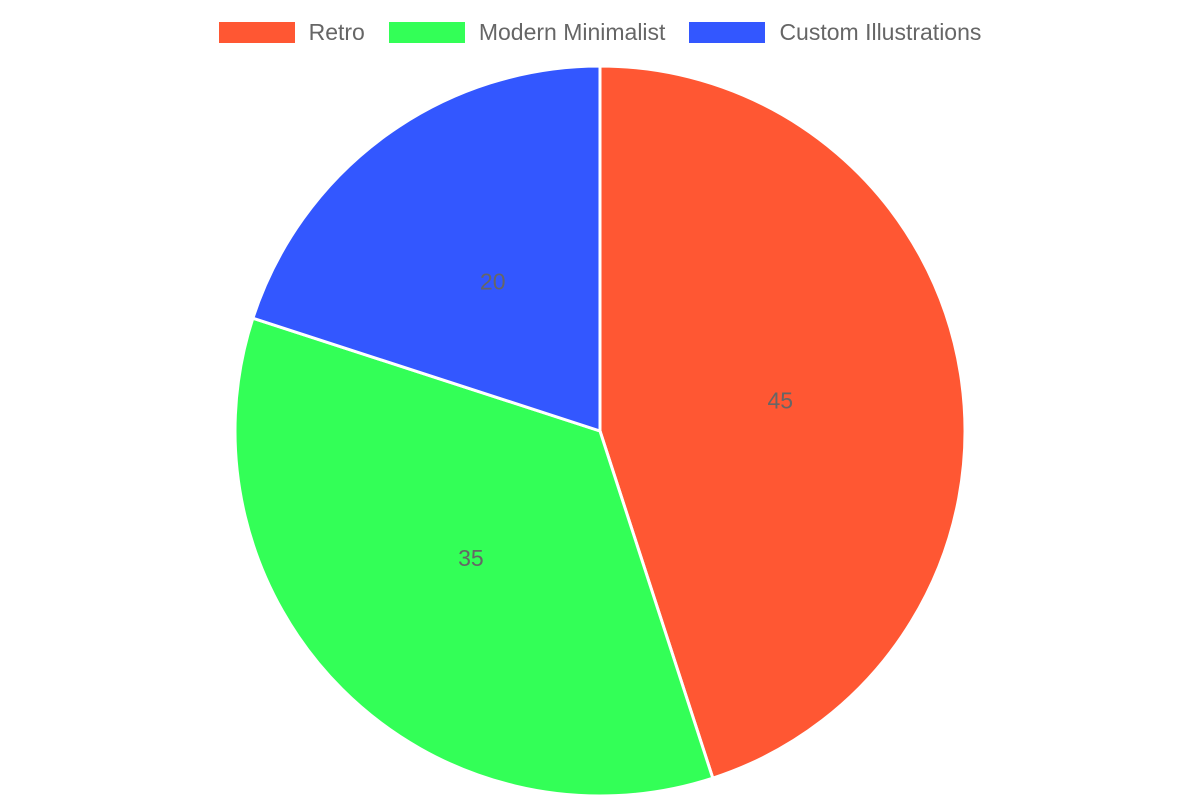  I want to click on legend-label: Custom Illustrations, so click(880, 31).